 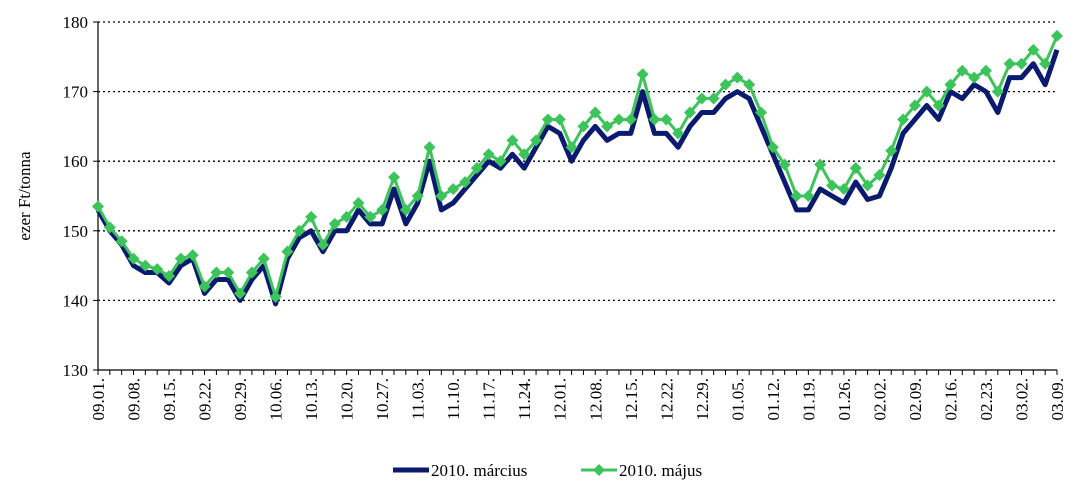 I want to click on x-tick-label: 02.16., so click(x=950, y=399).